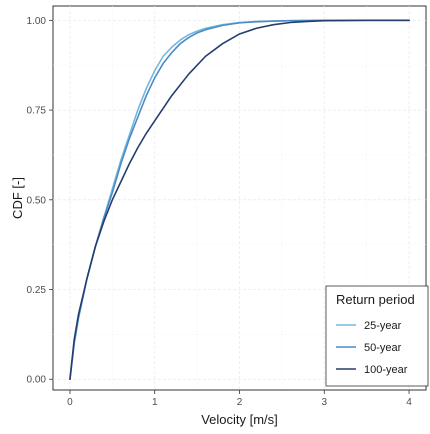 The width and height of the screenshot is (430, 434). I want to click on y-axis-title: CDF [-], so click(17, 198).